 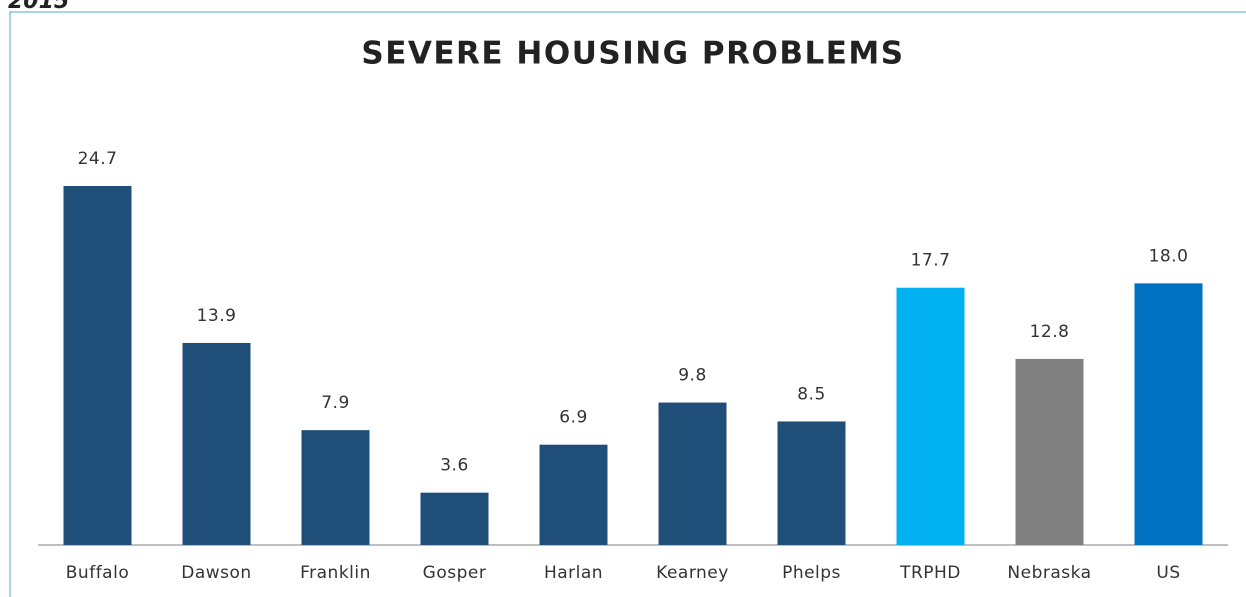 What do you see at coordinates (811, 394) in the screenshot?
I see `data-label: 8.5` at bounding box center [811, 394].